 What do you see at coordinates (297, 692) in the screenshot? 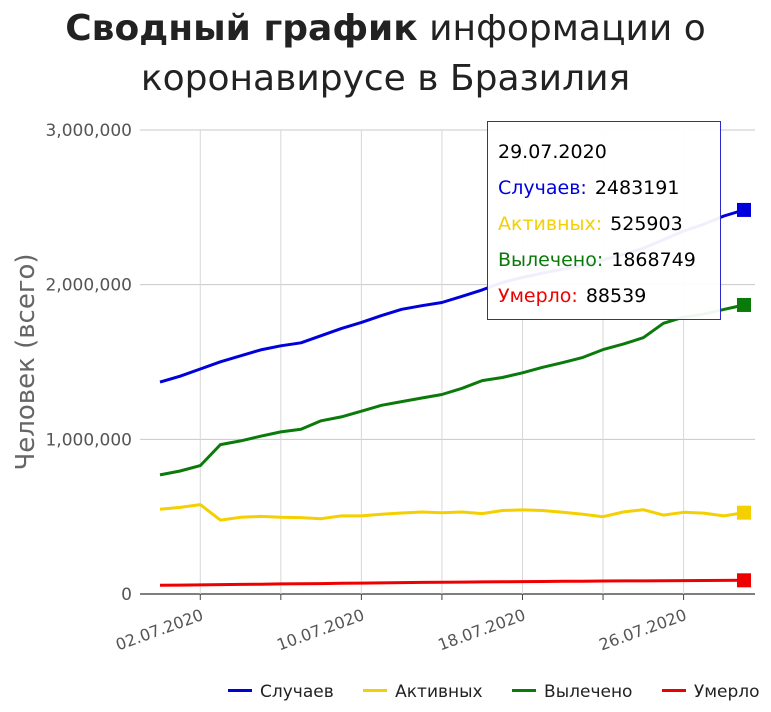
I see `legend-label-cases: Случаев` at bounding box center [297, 692].